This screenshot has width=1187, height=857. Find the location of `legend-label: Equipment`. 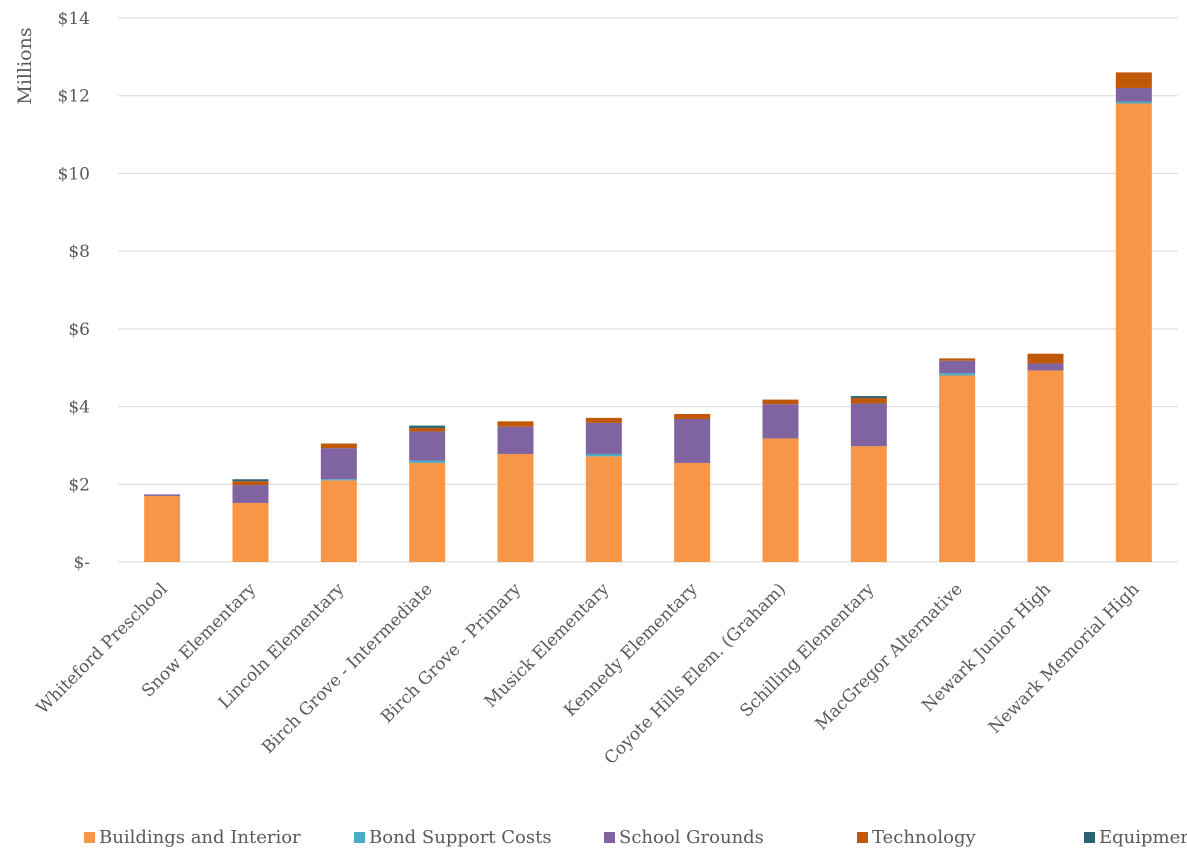

legend-label: Equipment is located at coordinates (1143, 837).